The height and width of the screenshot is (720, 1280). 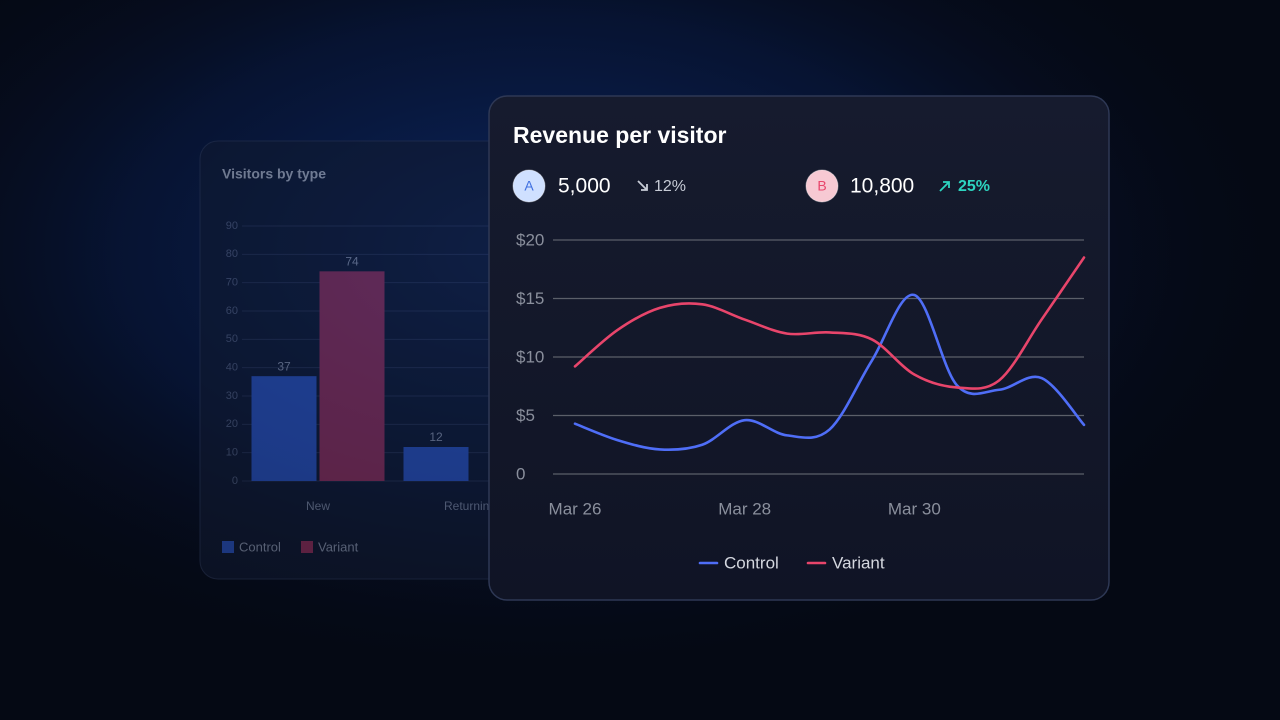 I want to click on x-tick-label: Mar 30, so click(x=914, y=508).